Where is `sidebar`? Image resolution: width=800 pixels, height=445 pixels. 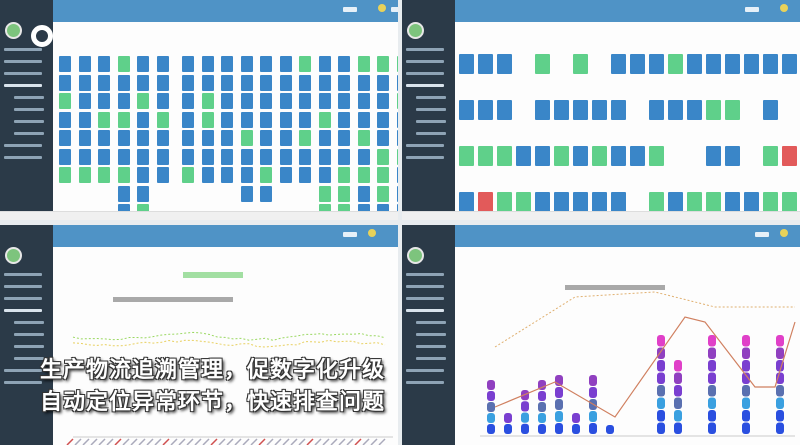
sidebar is located at coordinates (26, 335).